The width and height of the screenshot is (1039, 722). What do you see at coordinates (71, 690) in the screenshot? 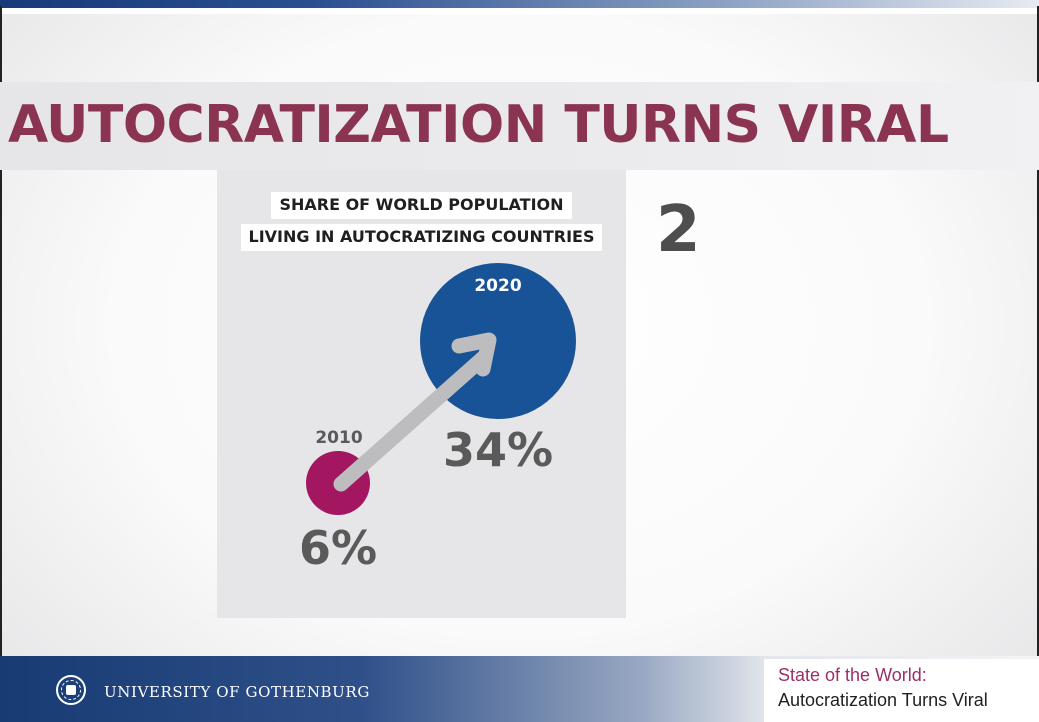
I see `university-seal-icon` at bounding box center [71, 690].